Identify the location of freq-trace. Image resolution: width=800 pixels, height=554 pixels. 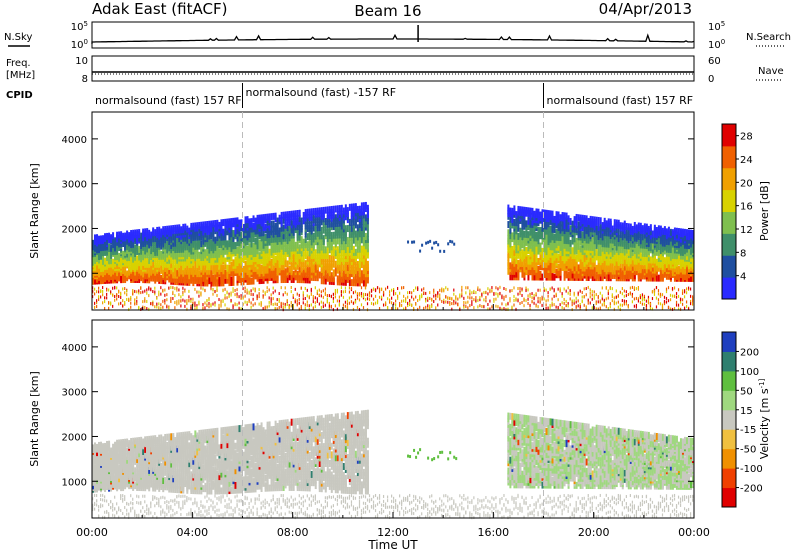
(393, 73).